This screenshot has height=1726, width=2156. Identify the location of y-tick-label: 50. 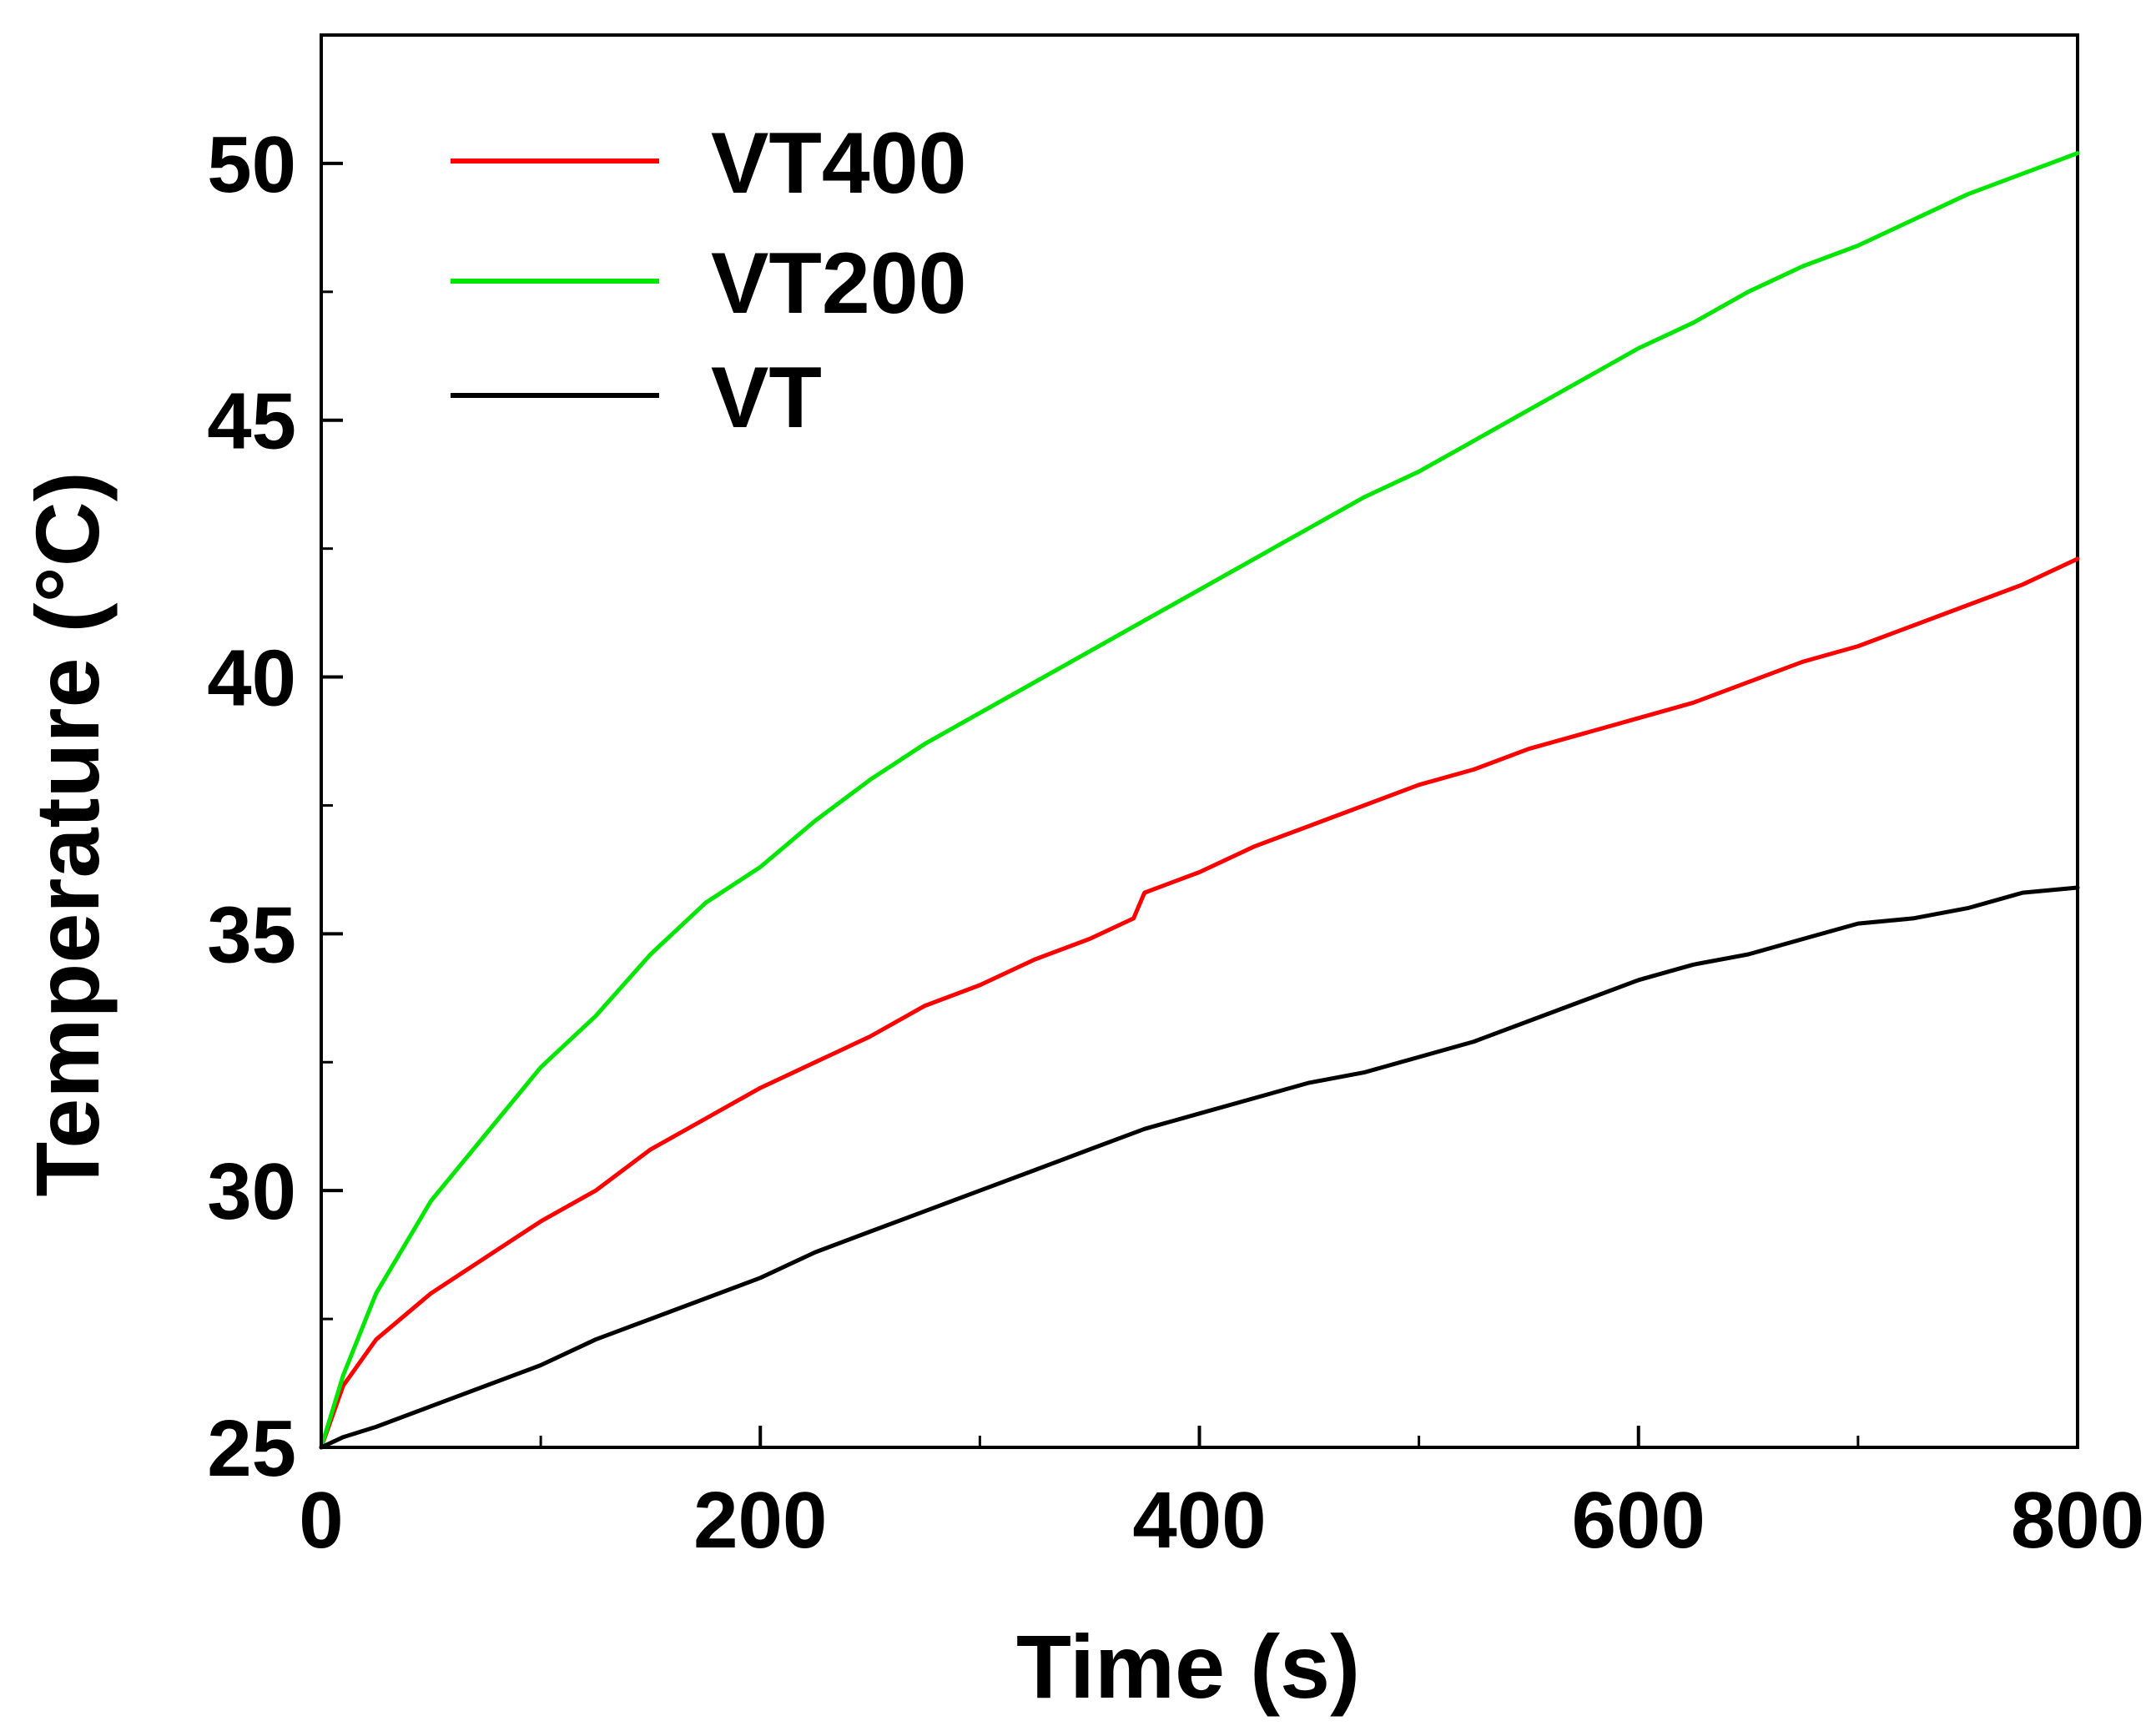
(251, 164).